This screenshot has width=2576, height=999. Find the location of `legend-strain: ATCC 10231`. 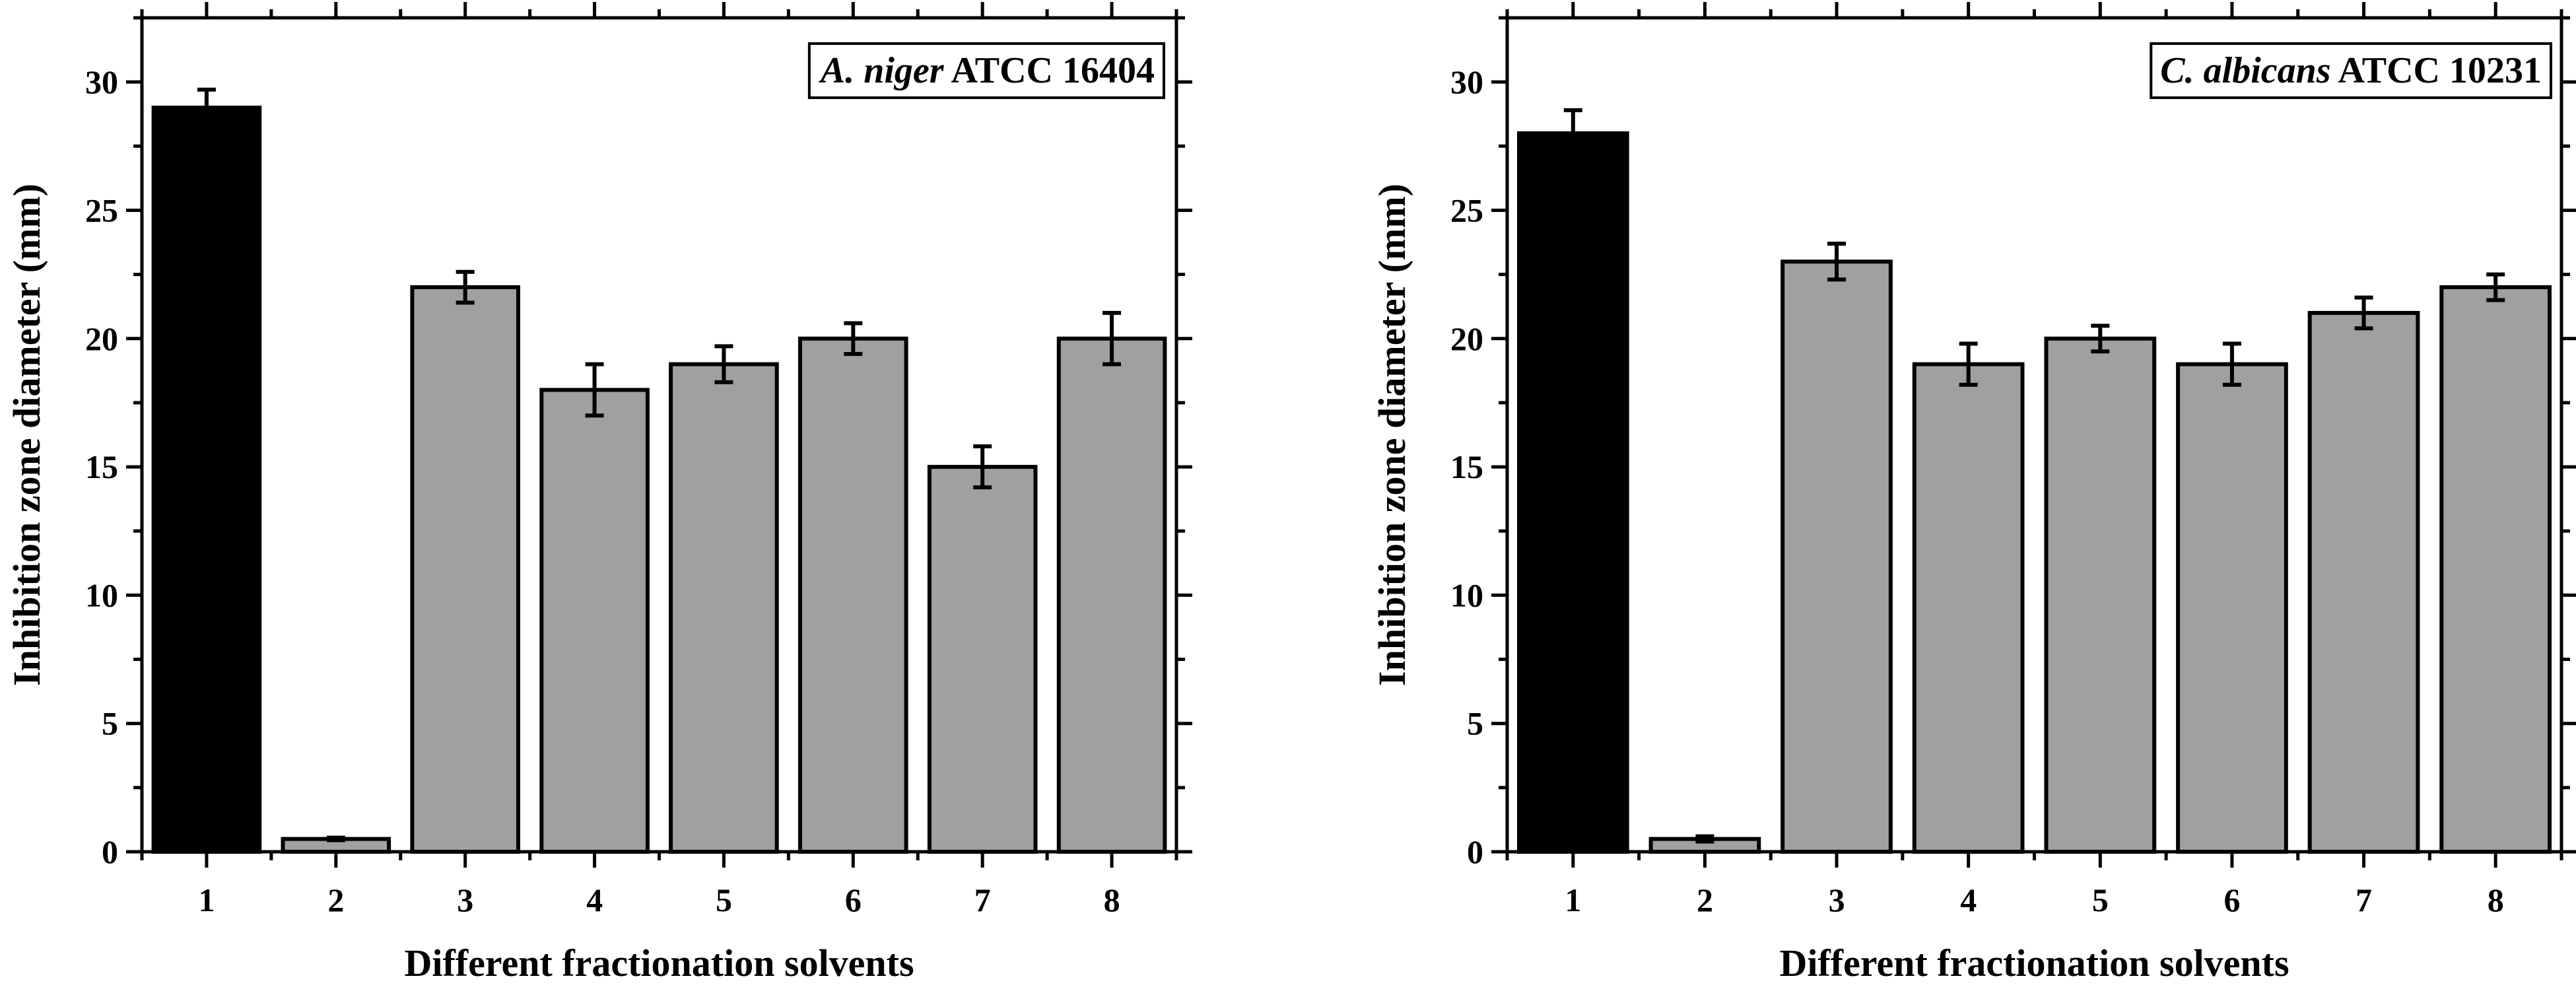

legend-strain: ATCC 10231 is located at coordinates (2436, 70).